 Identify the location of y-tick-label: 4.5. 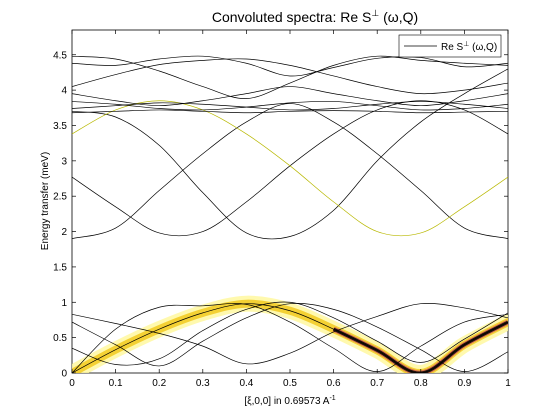
(60, 55).